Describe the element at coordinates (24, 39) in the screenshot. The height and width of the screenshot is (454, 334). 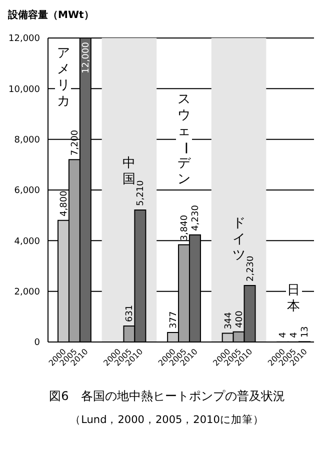
I see `y-tick-label: 12,000` at that location.